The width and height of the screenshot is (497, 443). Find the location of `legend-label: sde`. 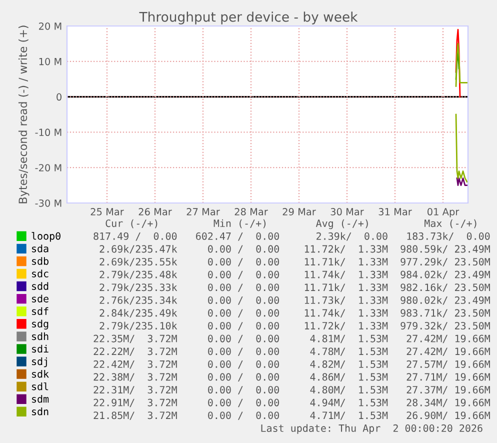

legend-label: sde is located at coordinates (40, 298).